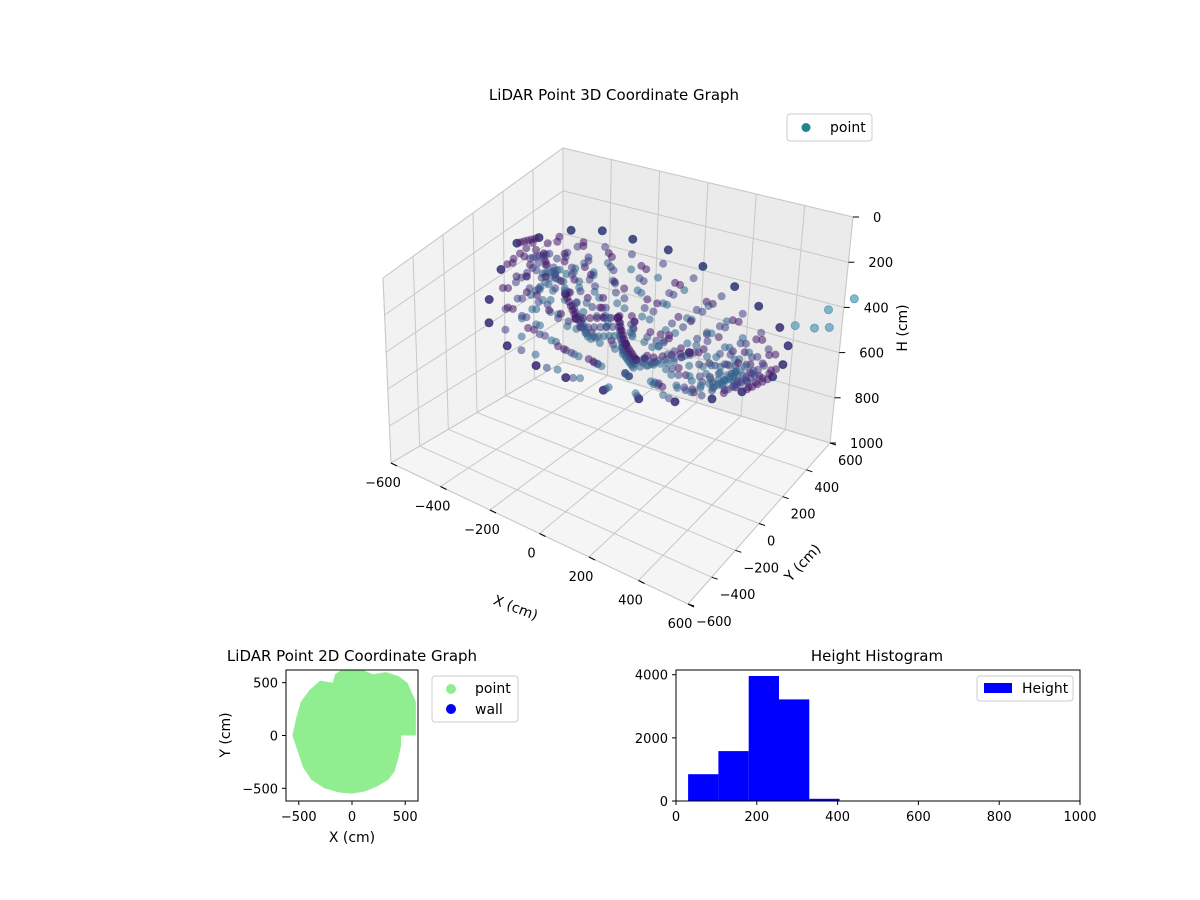 The width and height of the screenshot is (1200, 900). I want to click on y-tick-label-2d: 500, so click(265, 684).